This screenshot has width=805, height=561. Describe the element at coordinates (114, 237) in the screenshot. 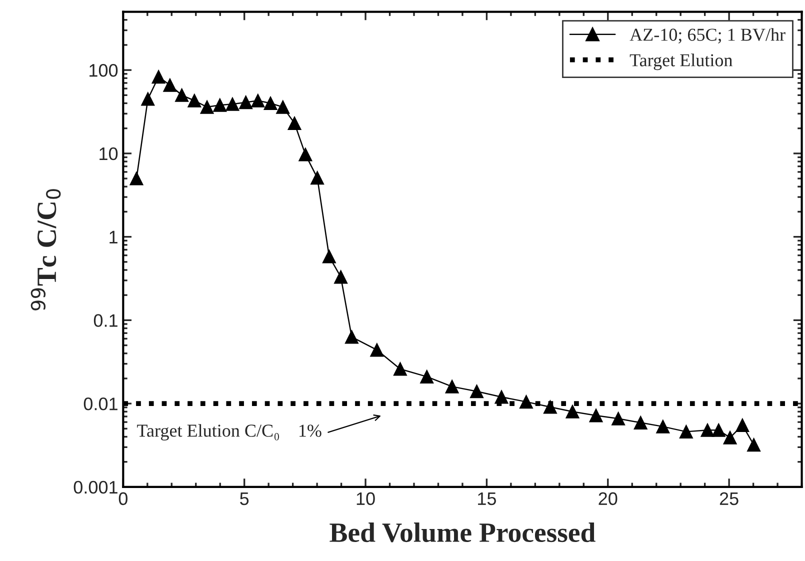

I see `y-tick-label: 1` at that location.